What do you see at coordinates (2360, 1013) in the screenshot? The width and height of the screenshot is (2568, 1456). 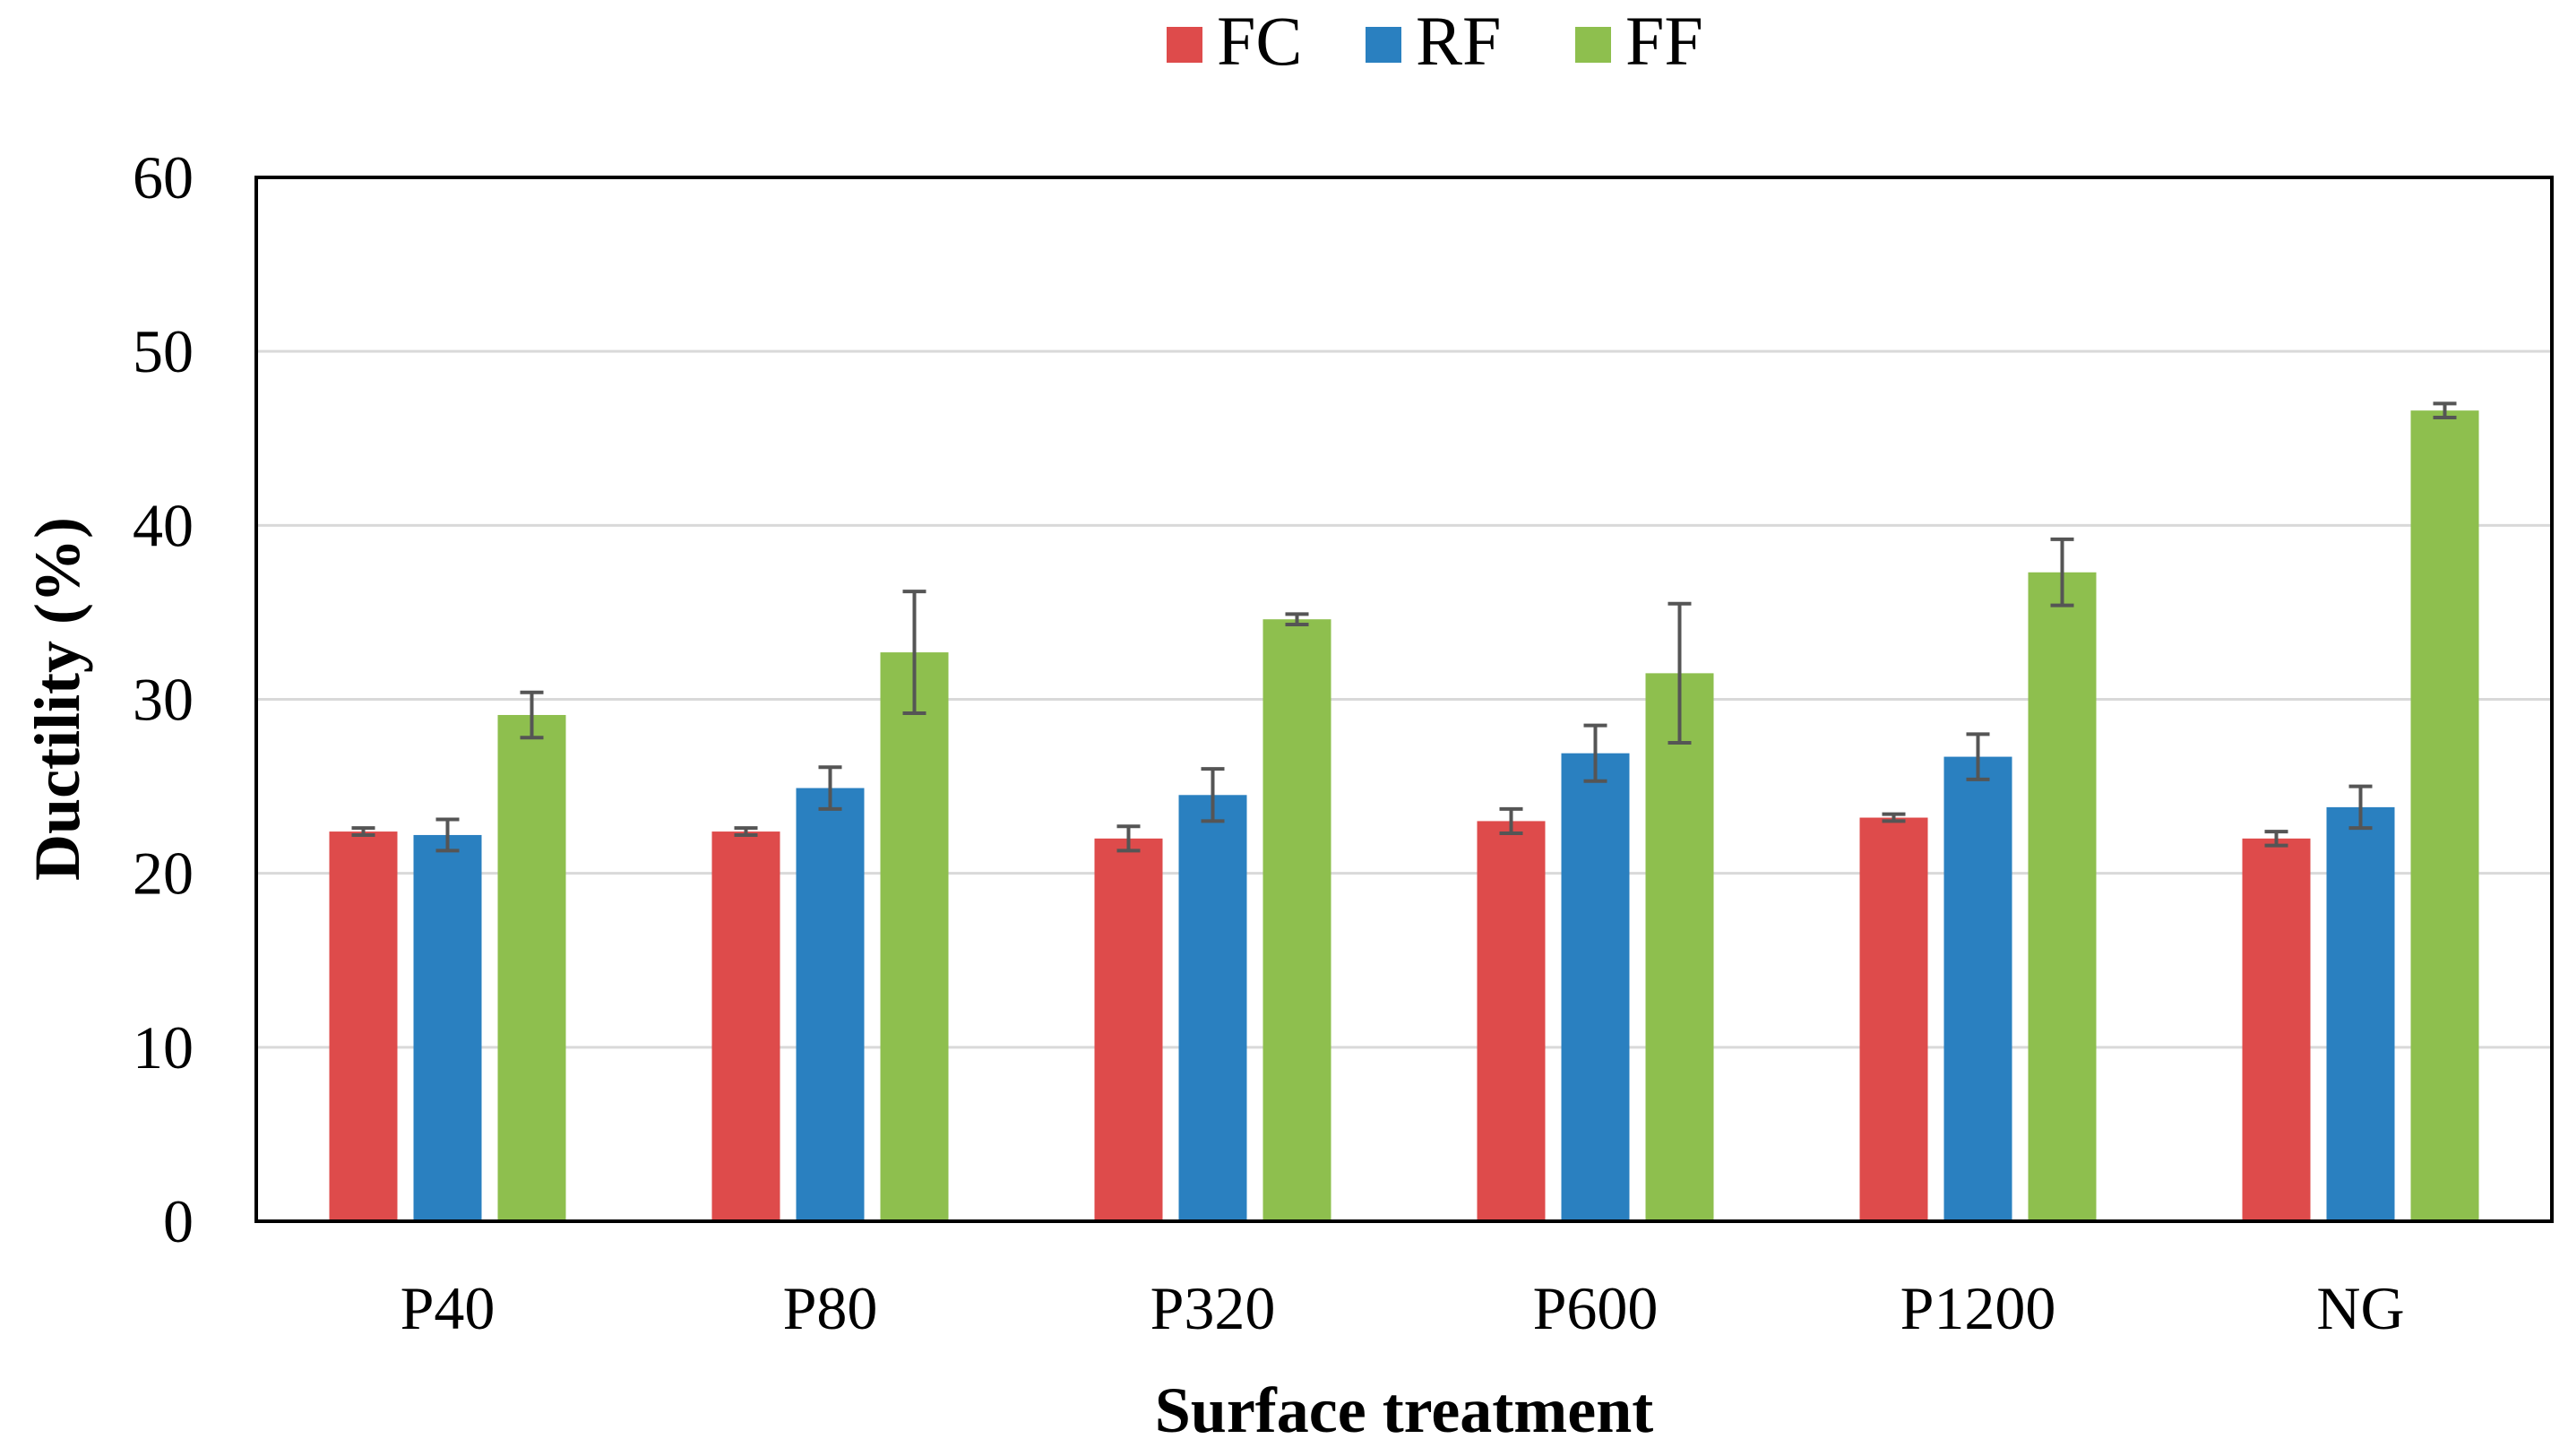 I see `bar-rf-ng` at bounding box center [2360, 1013].